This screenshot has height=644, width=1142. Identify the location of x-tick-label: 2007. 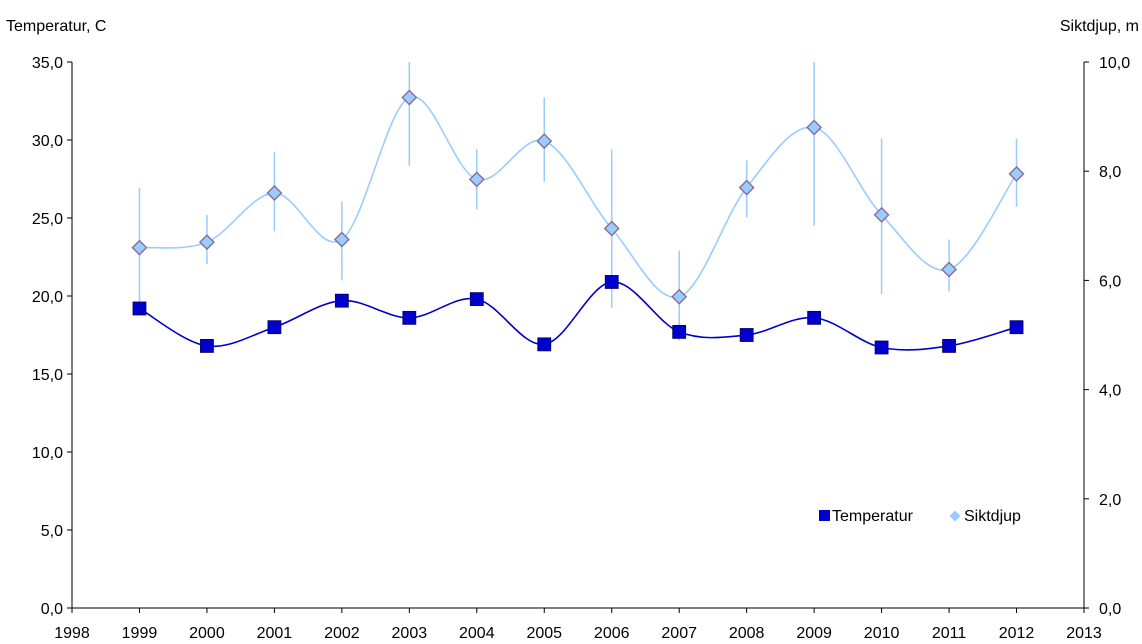
(679, 633).